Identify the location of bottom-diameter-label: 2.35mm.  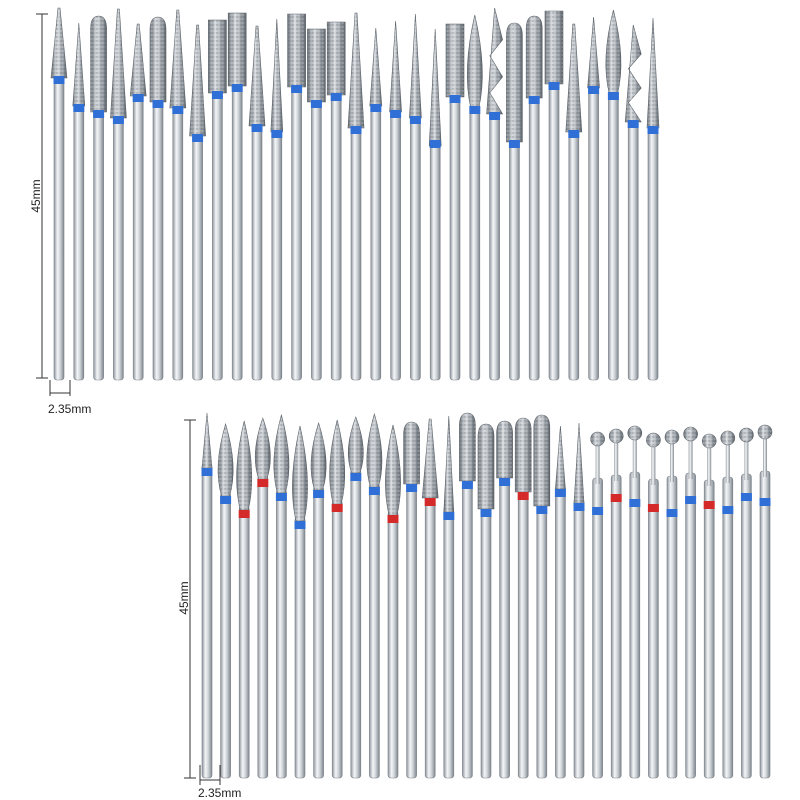
(219, 793).